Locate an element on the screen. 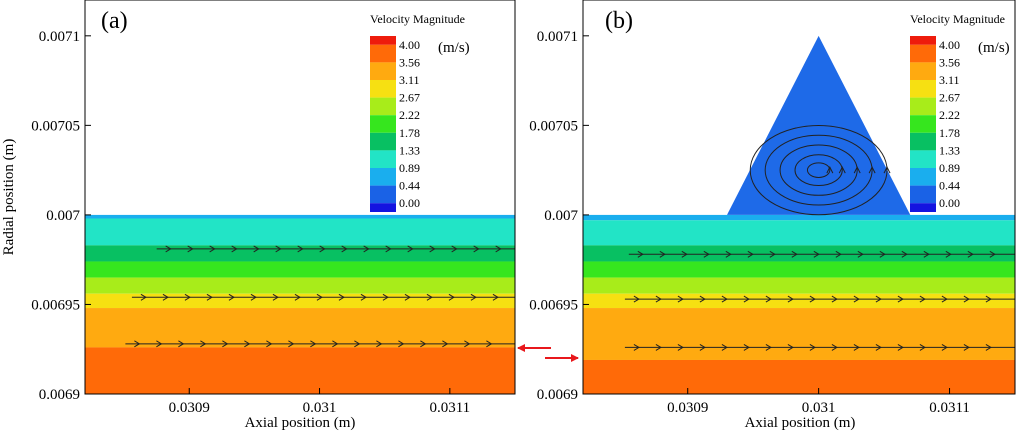 The height and width of the screenshot is (433, 1024). panel-a-legend-level-7: 0.89 is located at coordinates (409, 168).